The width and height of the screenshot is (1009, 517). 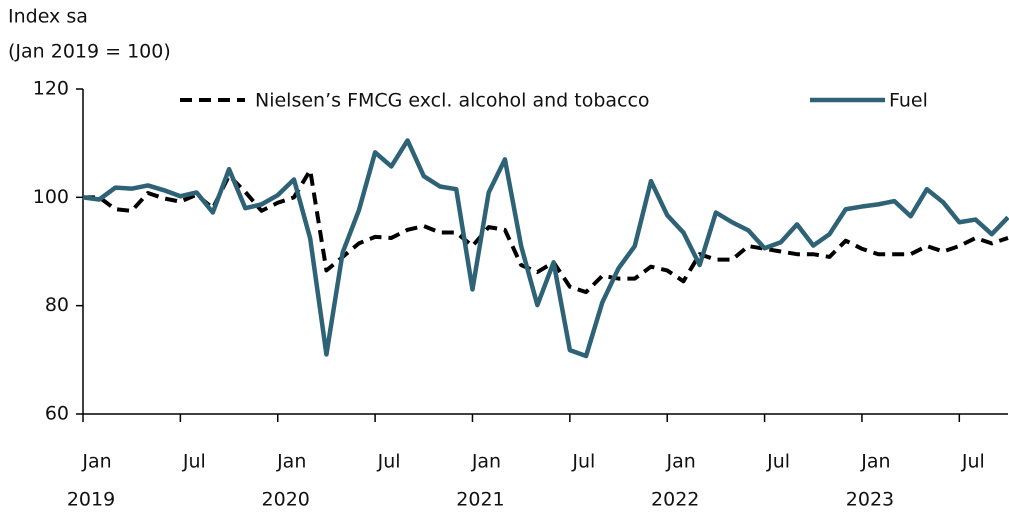 What do you see at coordinates (286, 500) in the screenshot?
I see `x-year-label: 2020` at bounding box center [286, 500].